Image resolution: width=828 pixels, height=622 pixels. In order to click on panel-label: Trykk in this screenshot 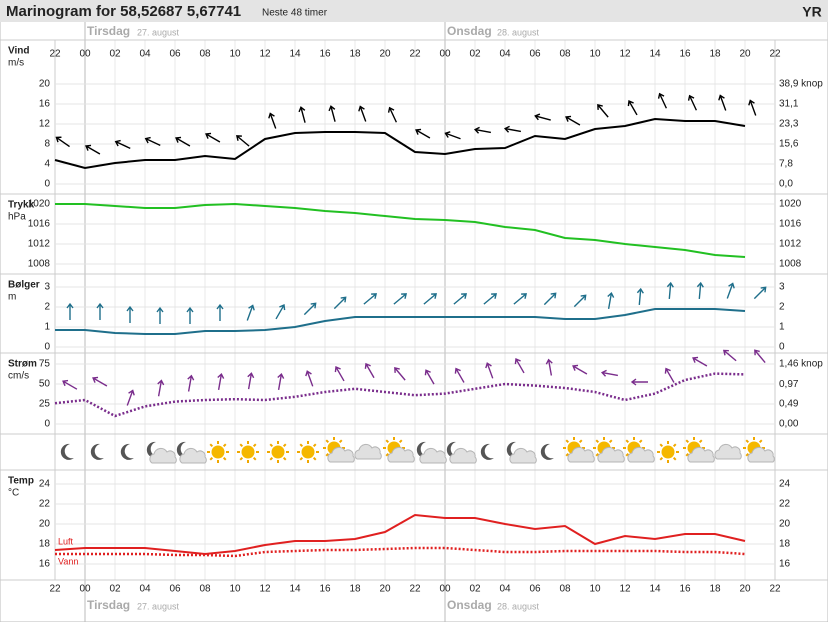, I will do `click(21, 205)`.